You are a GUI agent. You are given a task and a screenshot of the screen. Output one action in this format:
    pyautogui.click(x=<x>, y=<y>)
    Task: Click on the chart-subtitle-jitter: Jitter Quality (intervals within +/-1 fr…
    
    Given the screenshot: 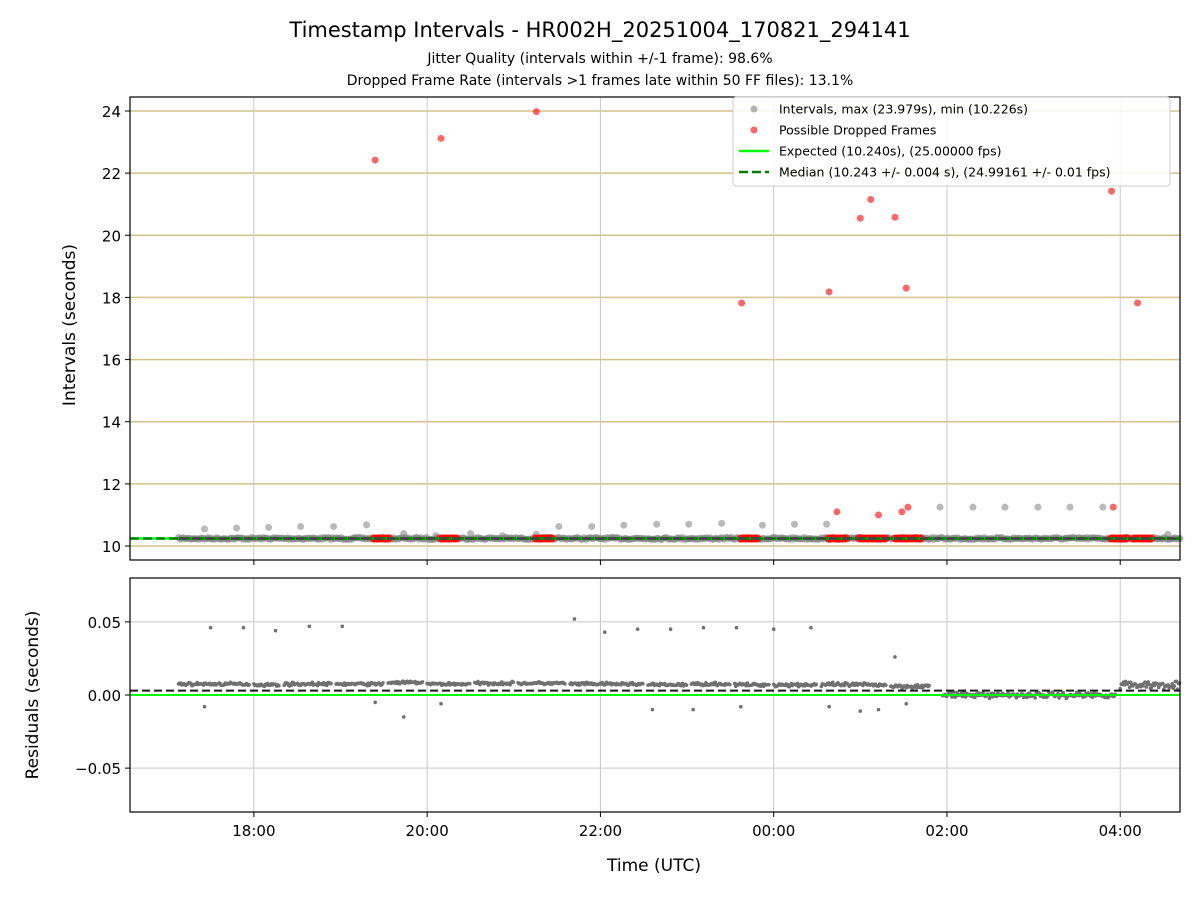 What is the action you would take?
    pyautogui.click(x=599, y=59)
    